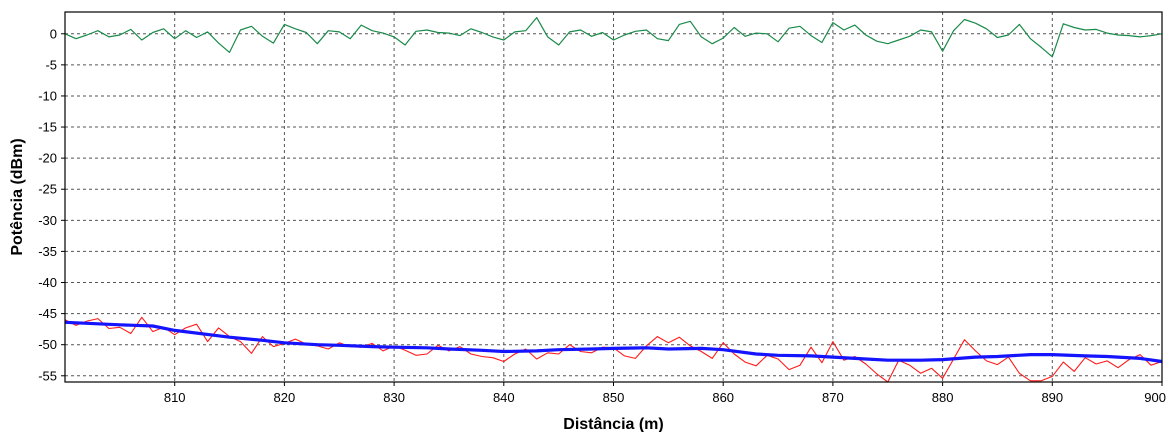  Describe the element at coordinates (47, 189) in the screenshot. I see `y-tick-label: -25` at that location.